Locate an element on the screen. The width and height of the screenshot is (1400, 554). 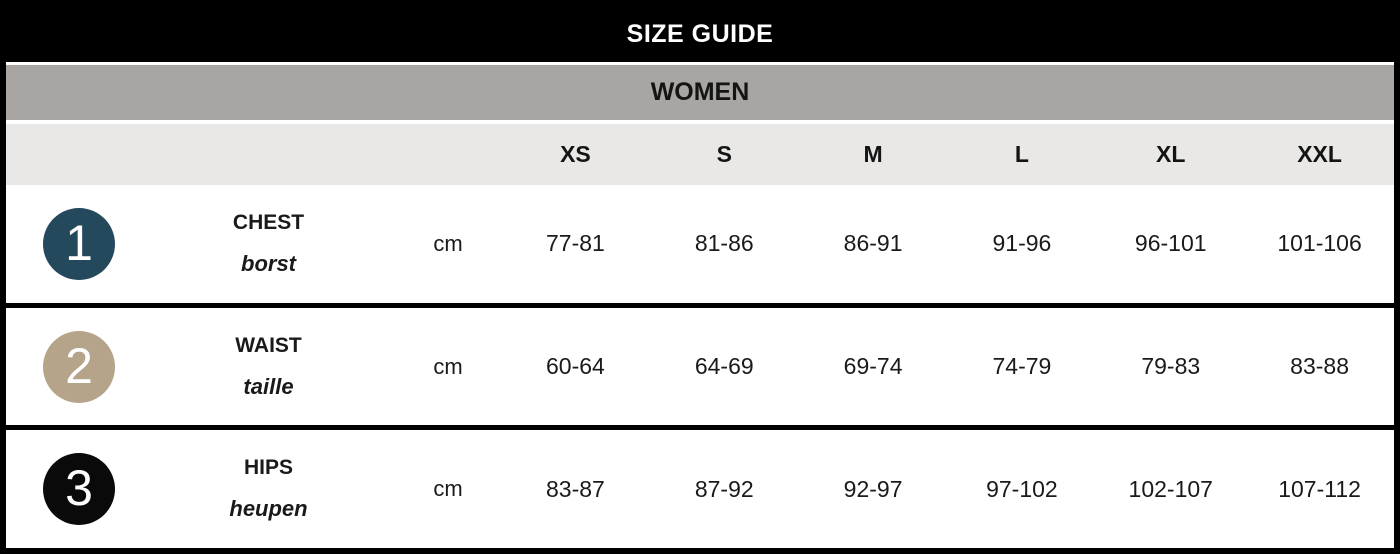
size-header-row: XS S M L XL XXL is located at coordinates (700, 154).